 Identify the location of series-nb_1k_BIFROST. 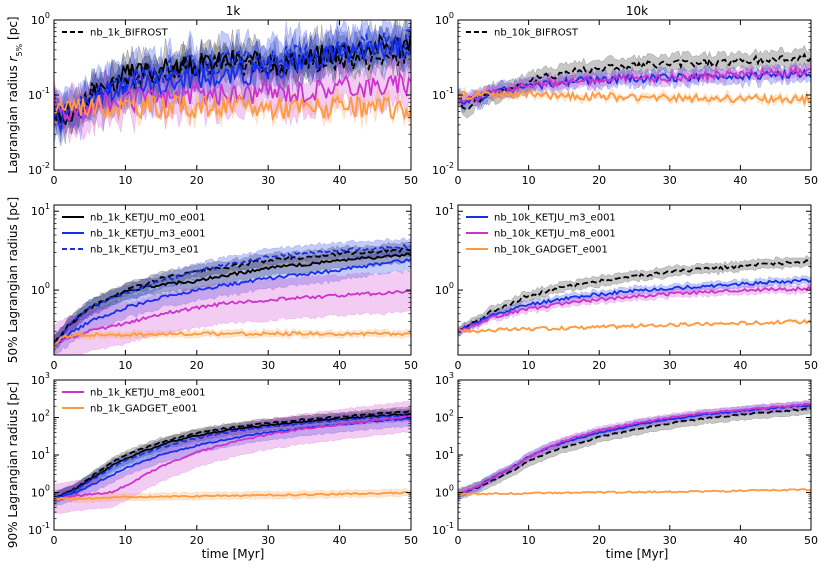
(232, 454).